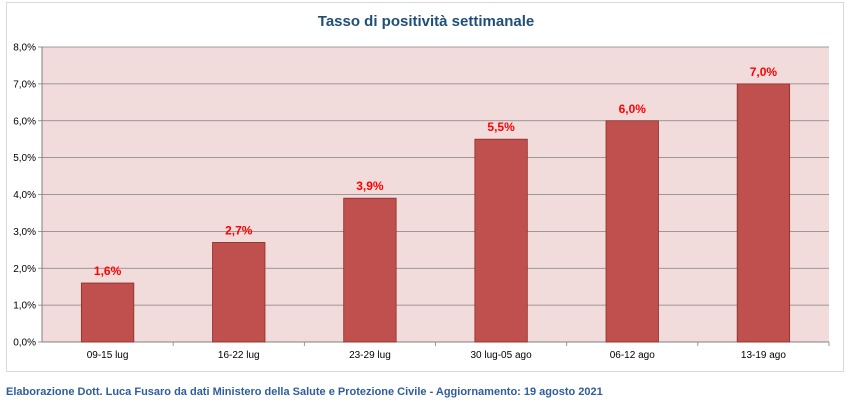 The height and width of the screenshot is (405, 850). I want to click on data-label: 1,6%, so click(108, 271).